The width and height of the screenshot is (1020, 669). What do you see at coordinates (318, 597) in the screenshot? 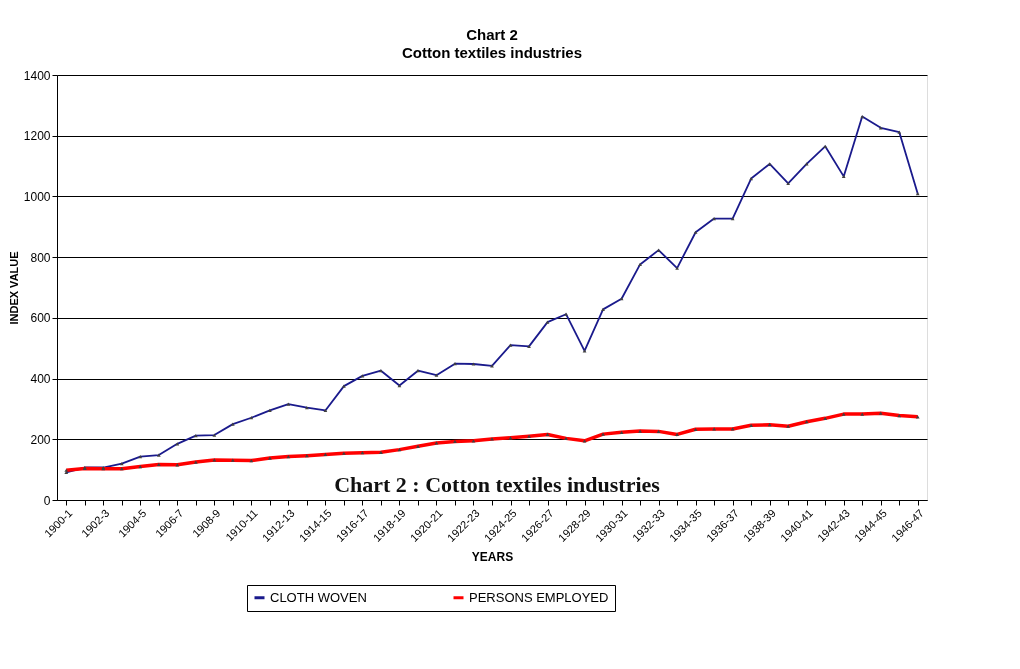
I see `legend-label: CLOTH WOVEN` at bounding box center [318, 597].